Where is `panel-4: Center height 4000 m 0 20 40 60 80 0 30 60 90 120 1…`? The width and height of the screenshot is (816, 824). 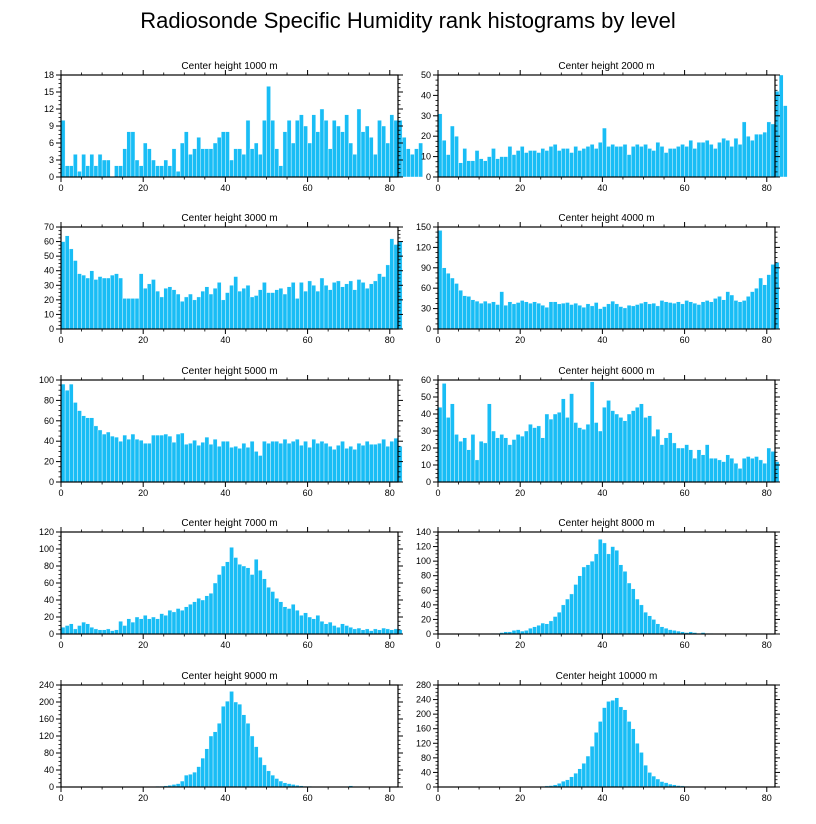
panel-4: Center height 4000 m 0 20 40 60 80 0 30 60 90 120 1… is located at coordinates (598, 279).